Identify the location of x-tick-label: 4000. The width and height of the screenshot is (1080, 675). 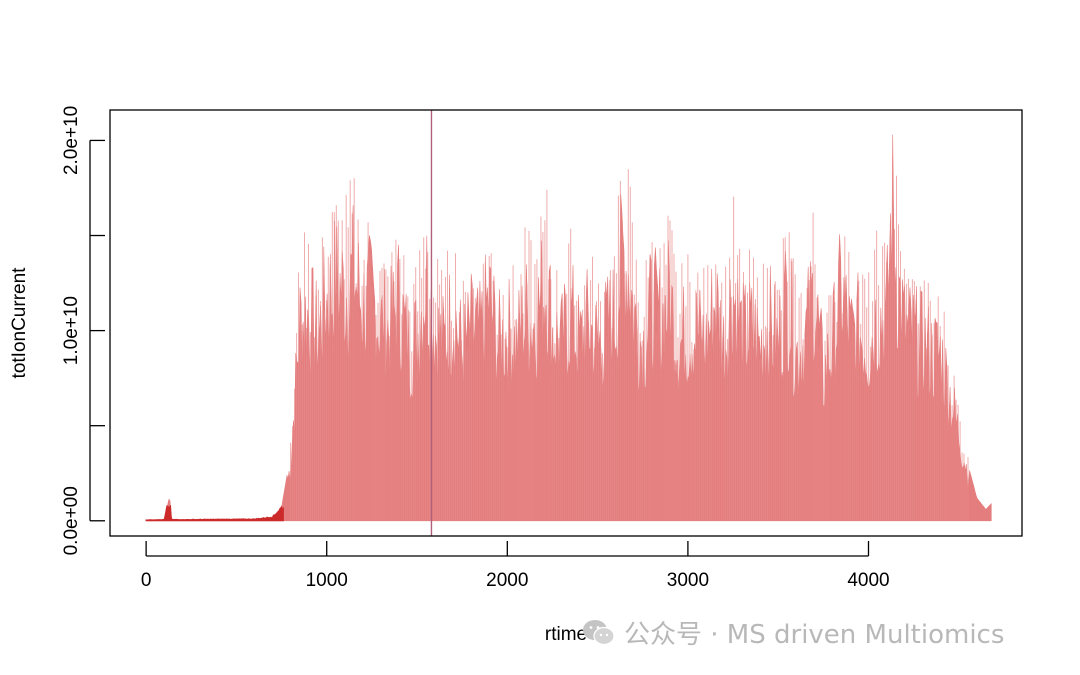
(868, 580).